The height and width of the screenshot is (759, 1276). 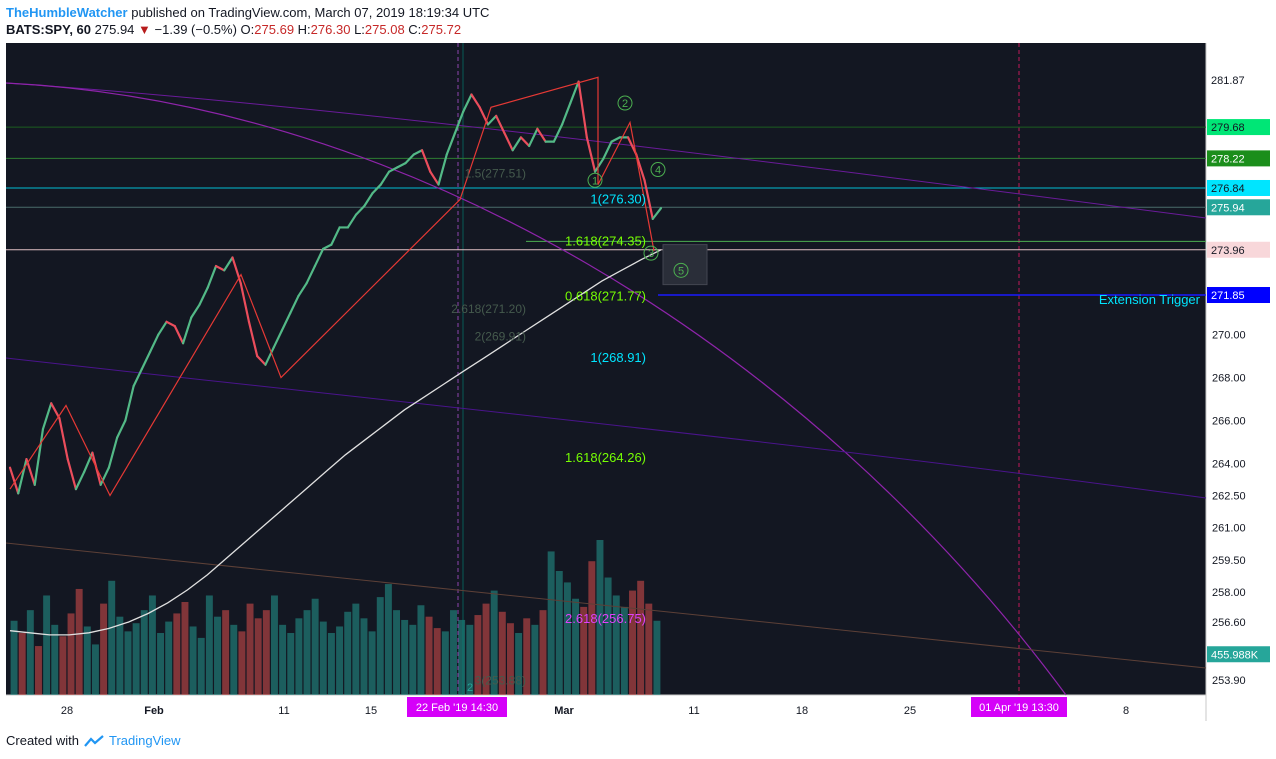 I want to click on tradingview-logo-icon, so click(x=94, y=740).